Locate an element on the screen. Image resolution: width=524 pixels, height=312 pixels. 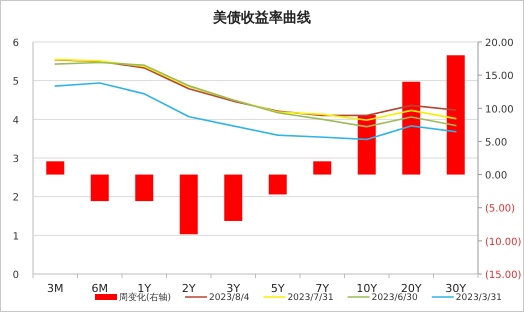
y-tick-label: 6 is located at coordinates (15, 43).